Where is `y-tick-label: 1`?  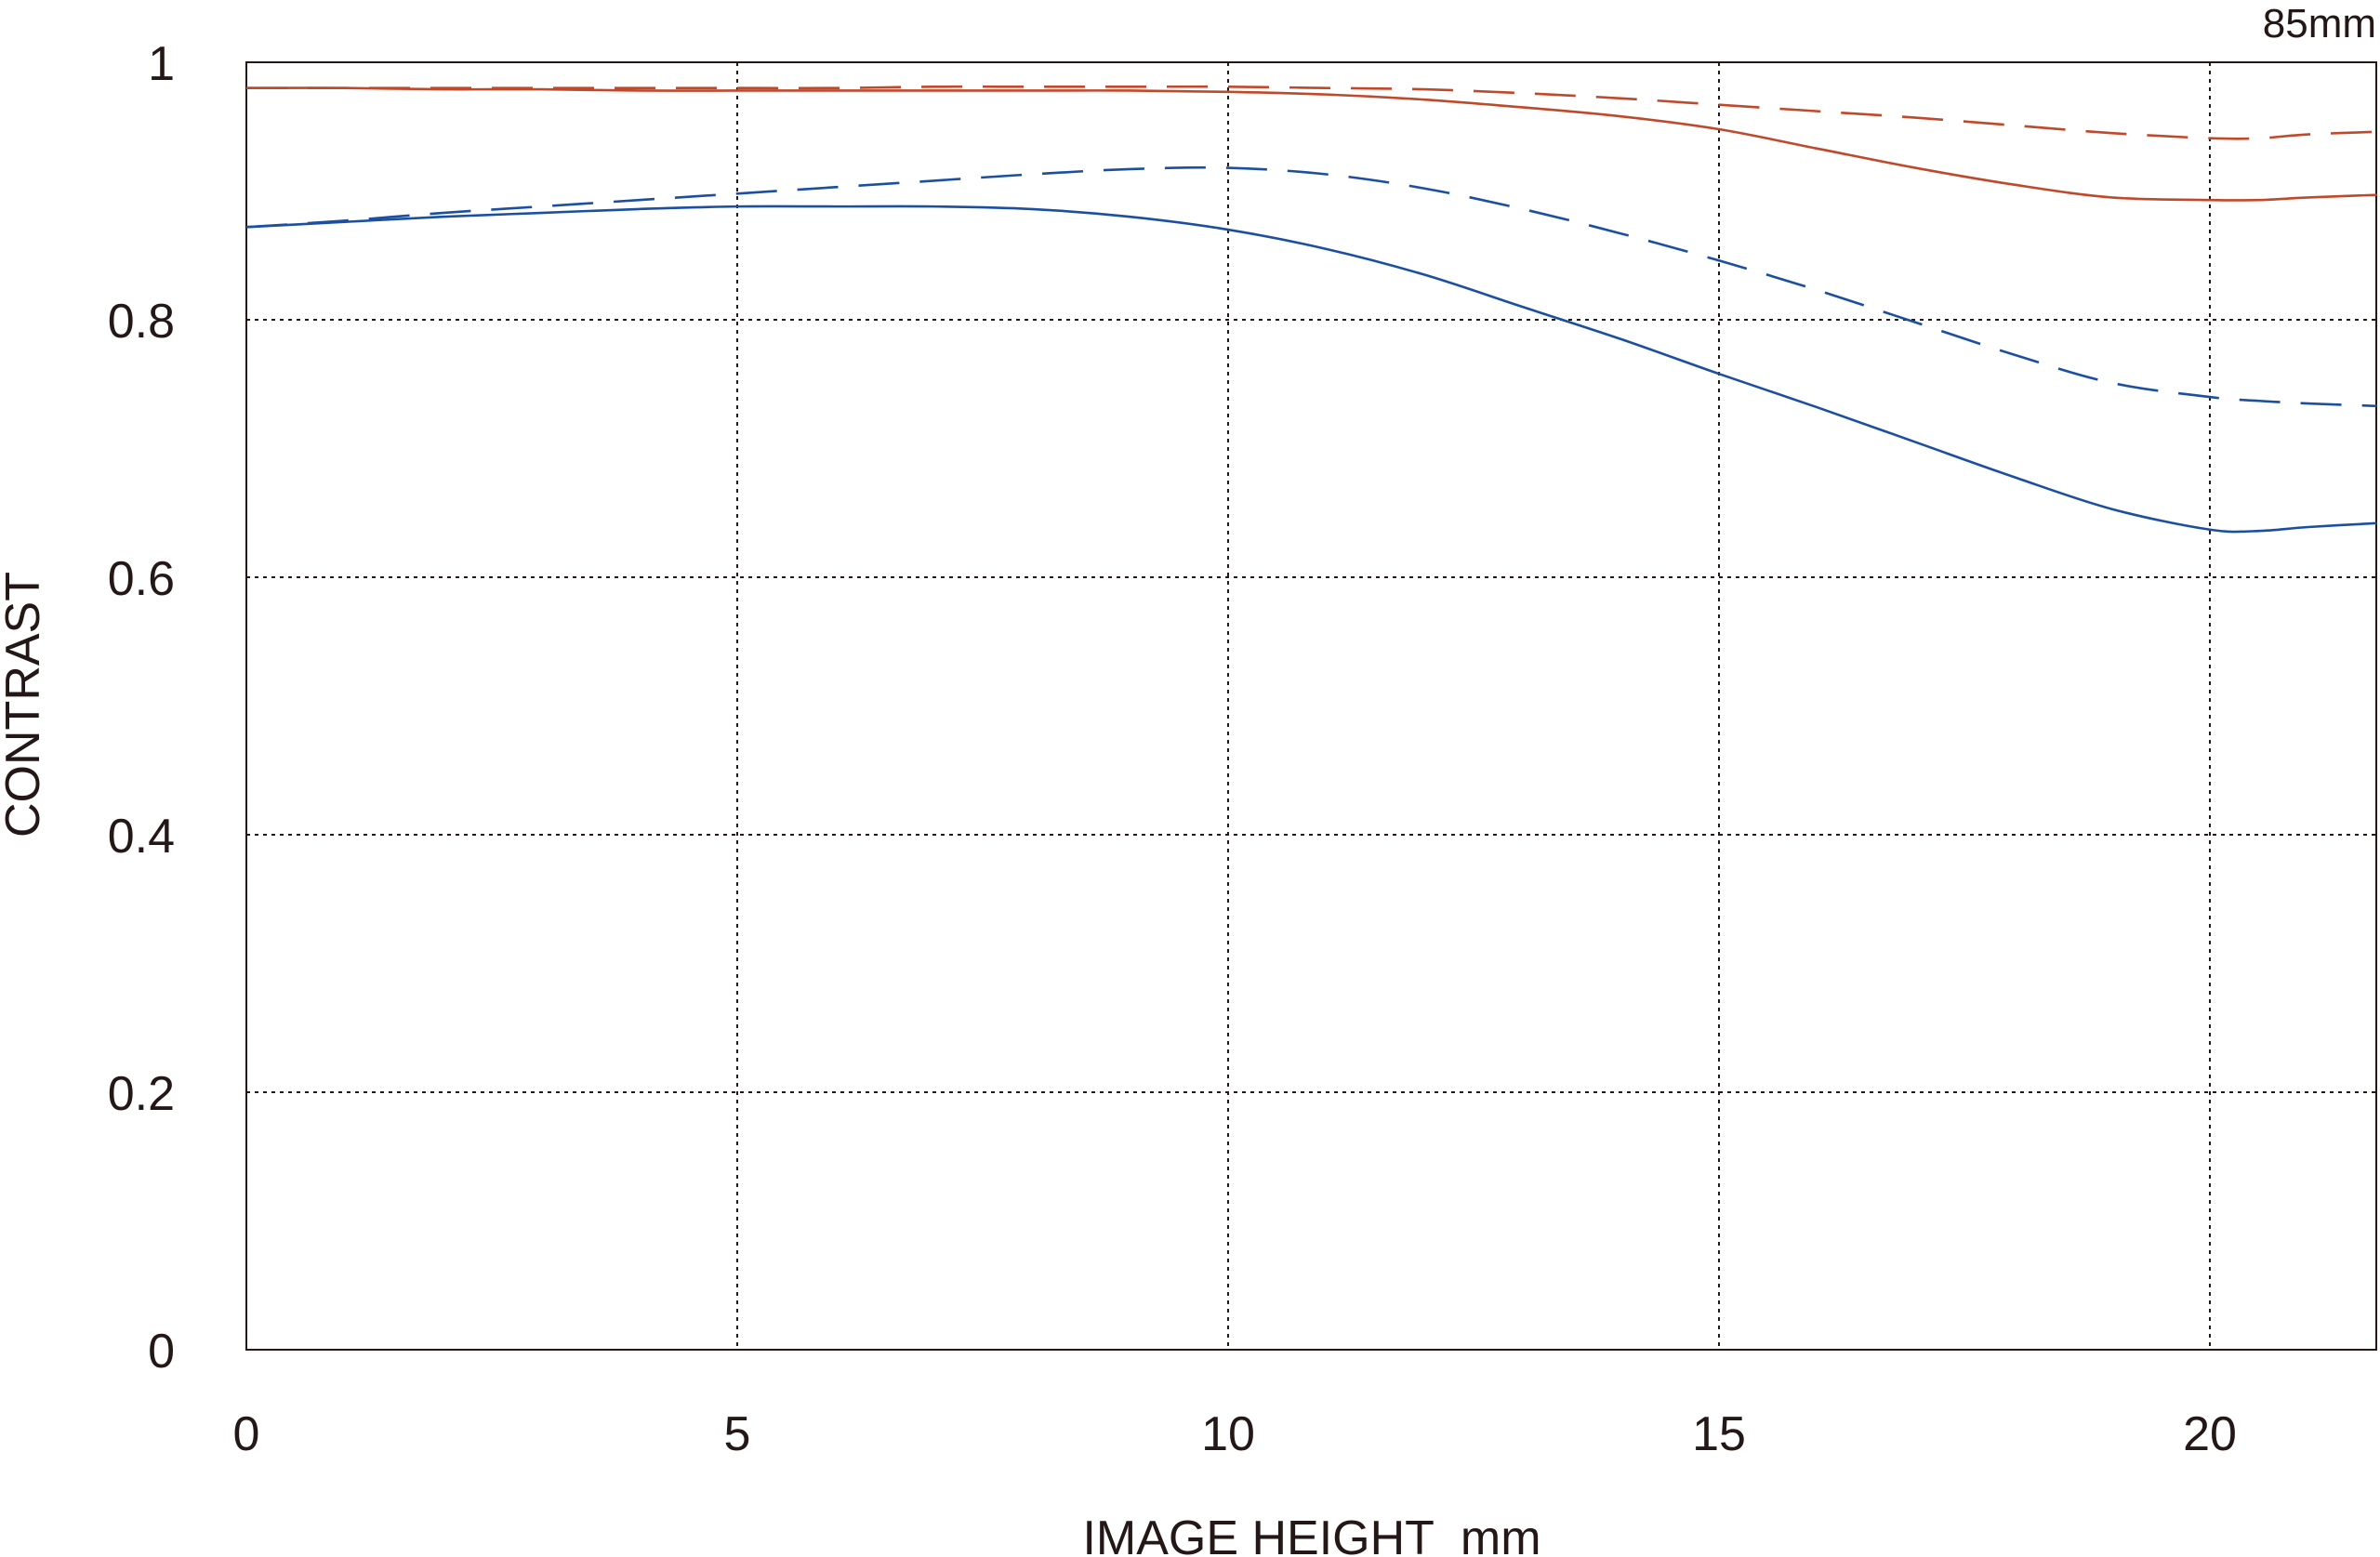
y-tick-label: 1 is located at coordinates (161, 64).